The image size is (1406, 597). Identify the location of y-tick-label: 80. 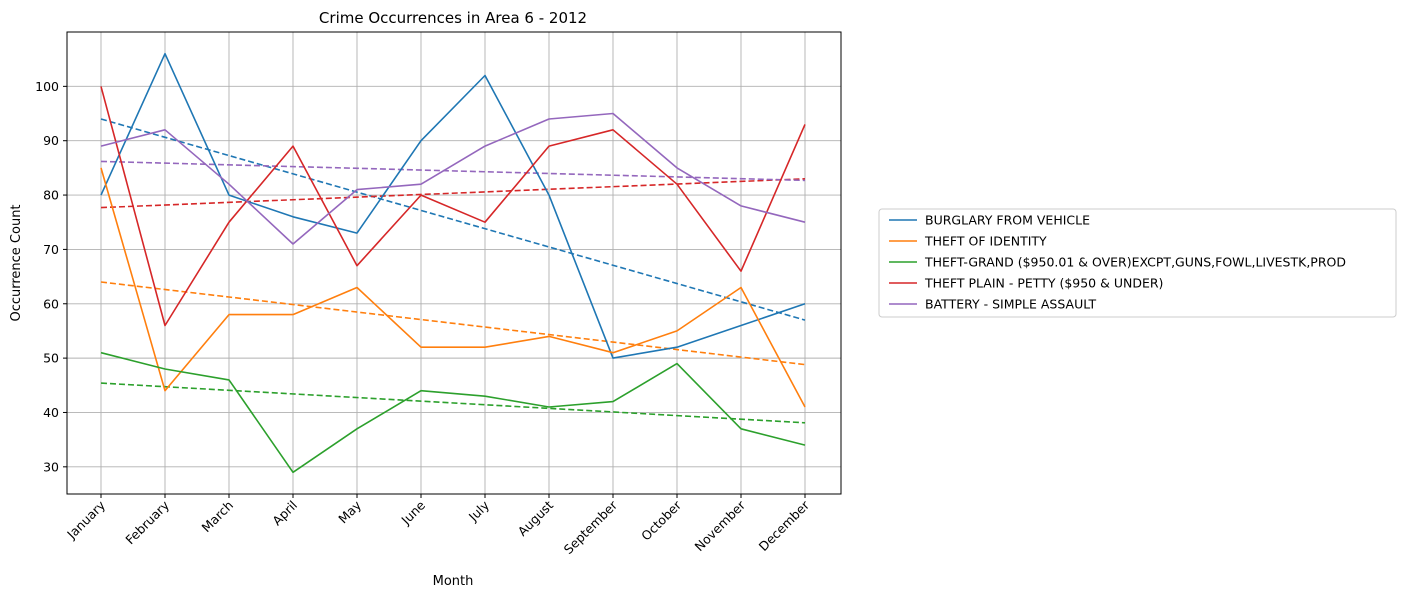
(51, 195).